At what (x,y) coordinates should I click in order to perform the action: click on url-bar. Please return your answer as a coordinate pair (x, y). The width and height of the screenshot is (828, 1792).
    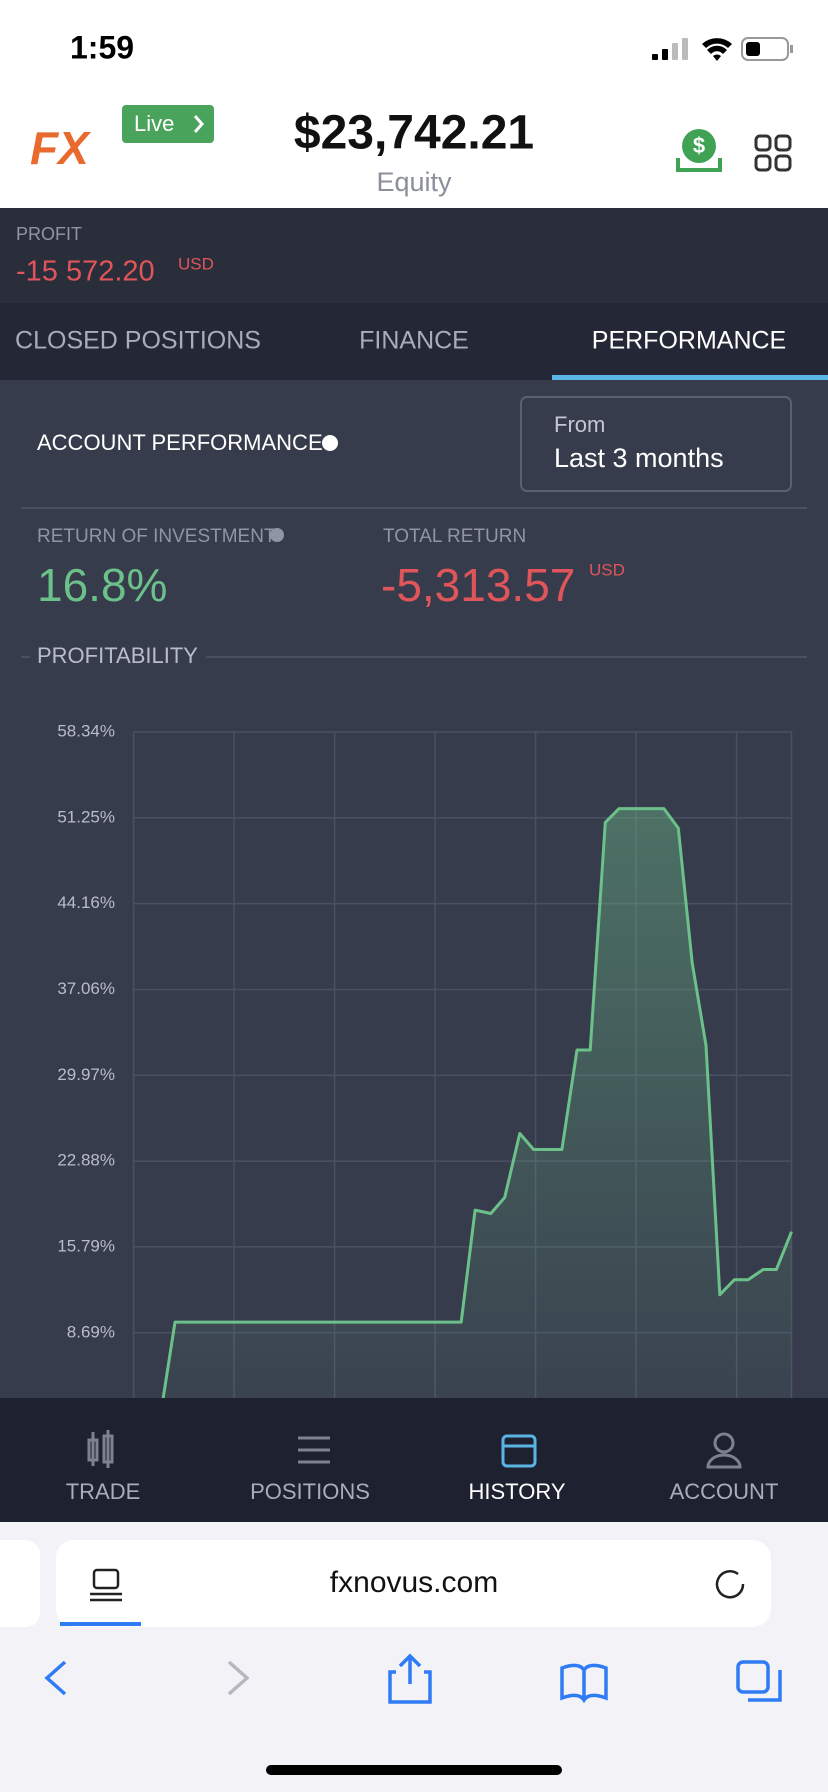
    Looking at the image, I should click on (413, 1583).